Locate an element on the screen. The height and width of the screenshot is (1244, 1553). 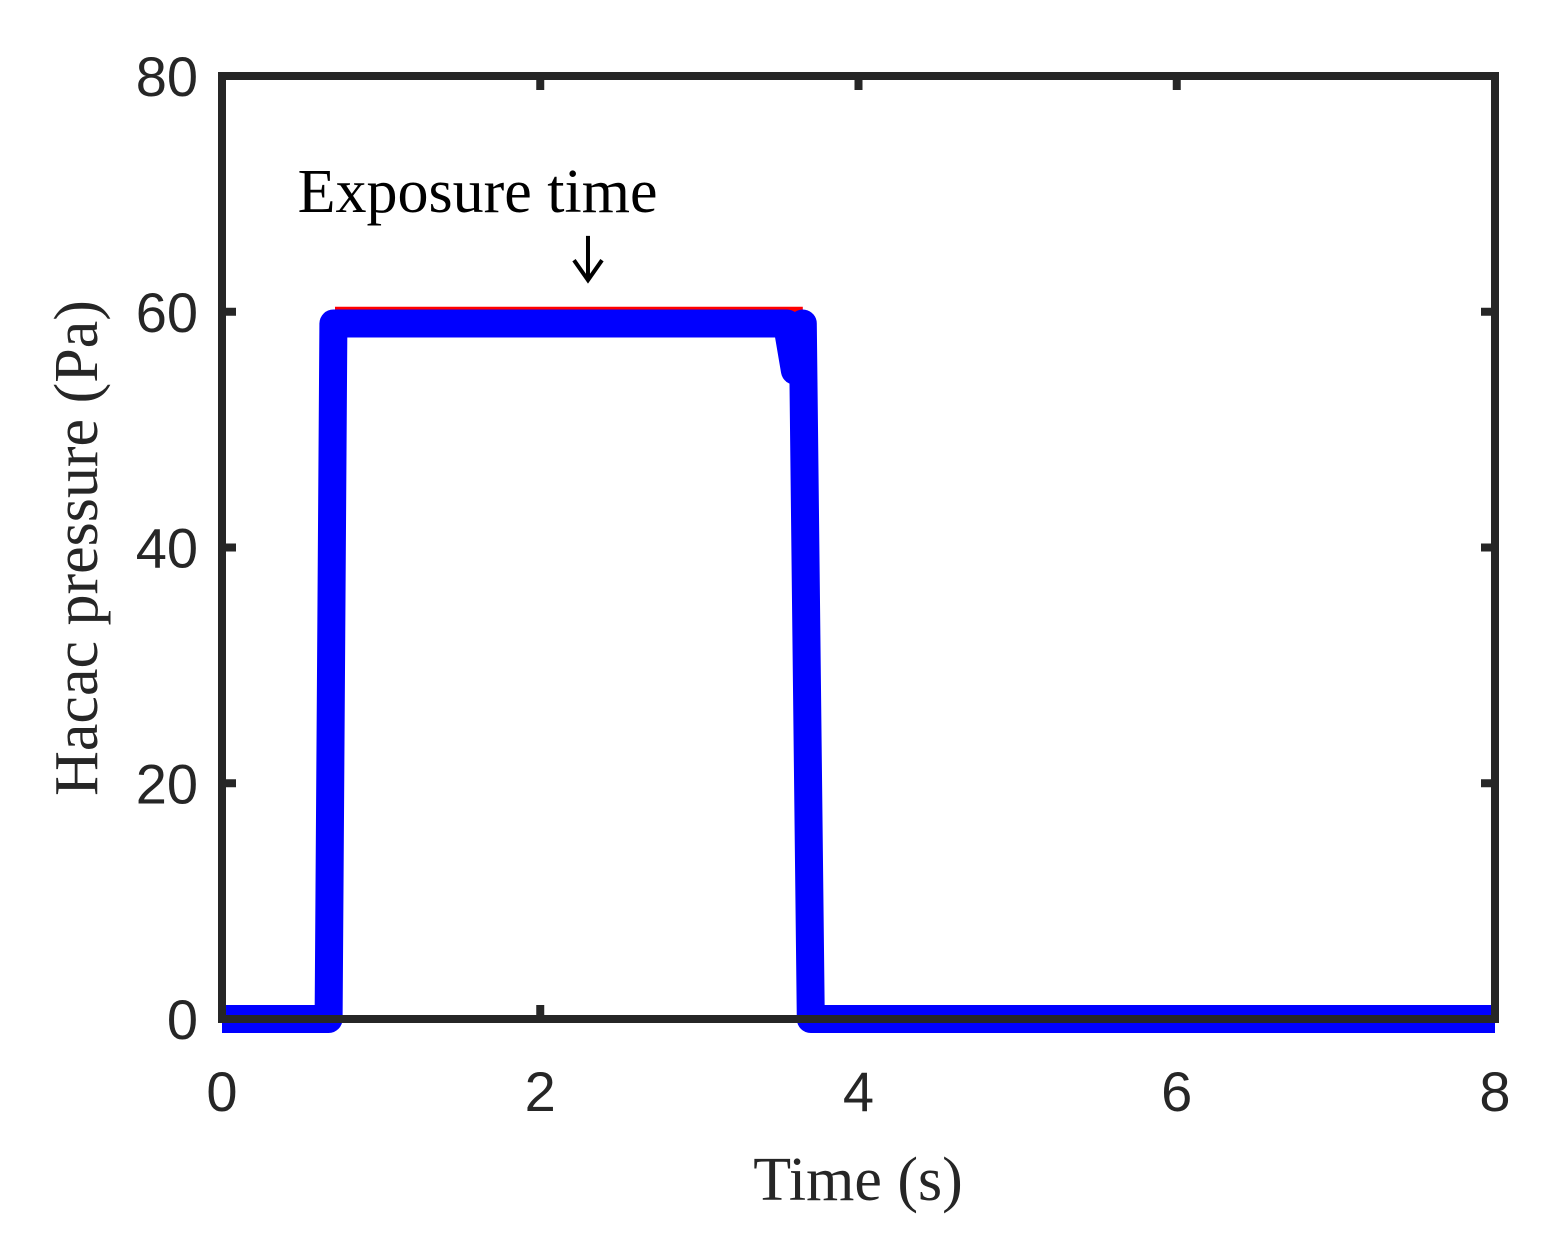
y-tick-label: 60 is located at coordinates (167, 312).